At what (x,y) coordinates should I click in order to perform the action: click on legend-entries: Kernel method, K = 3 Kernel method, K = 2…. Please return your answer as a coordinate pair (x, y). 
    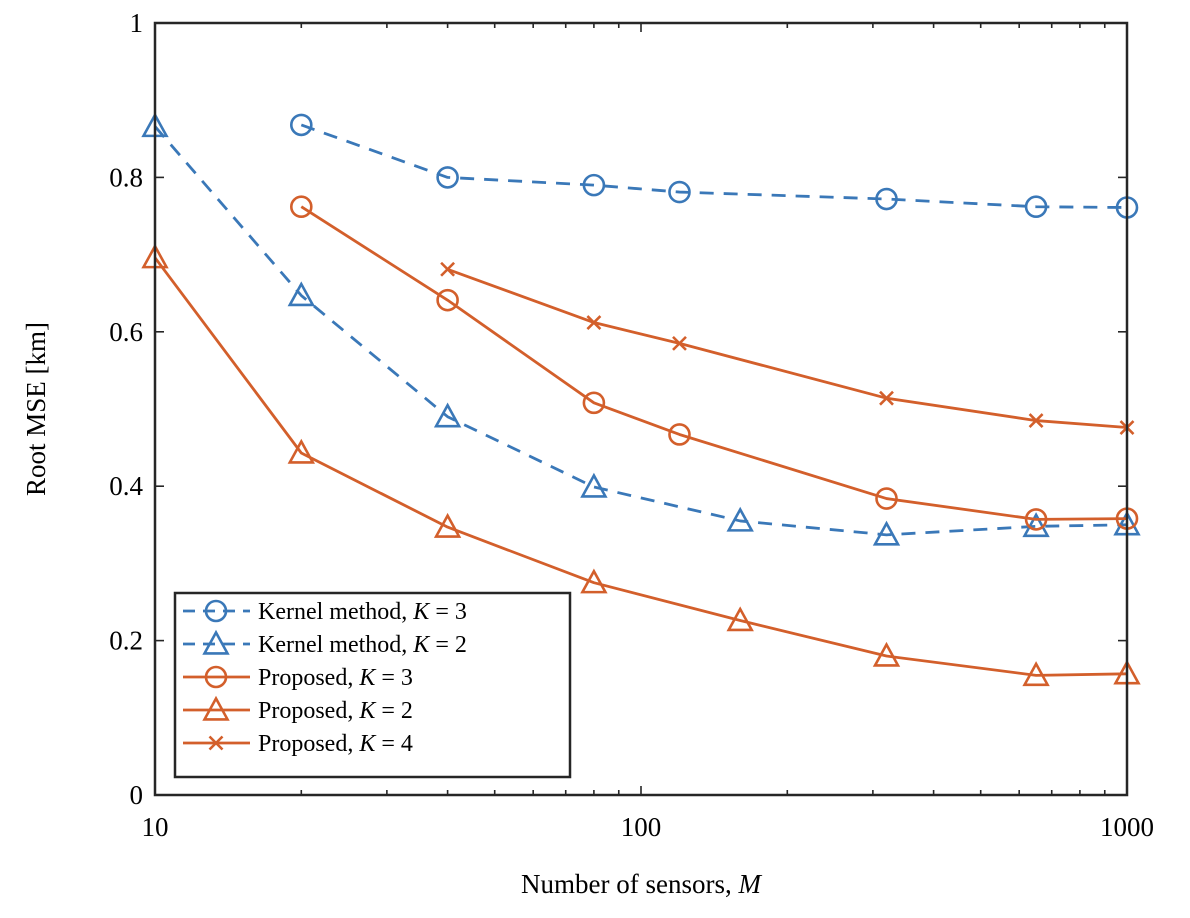
    Looking at the image, I should click on (325, 678).